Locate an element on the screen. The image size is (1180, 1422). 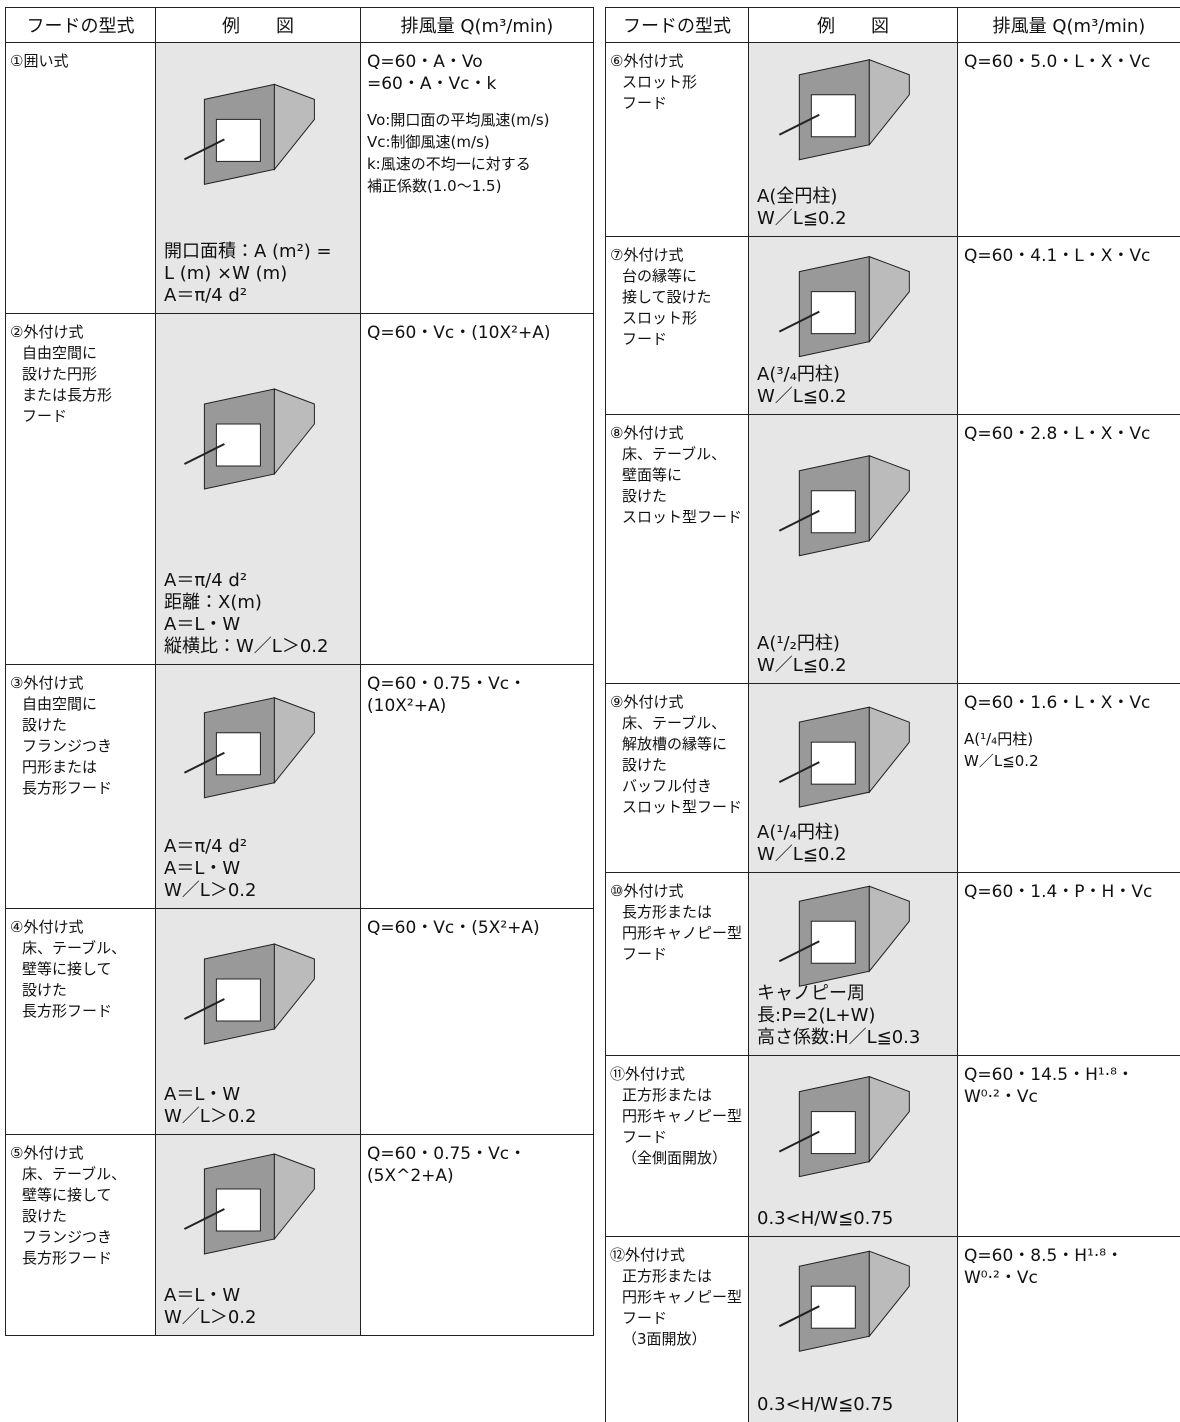
figure-caption: A＝L・W W／L＞0.2 is located at coordinates (260, 1106).